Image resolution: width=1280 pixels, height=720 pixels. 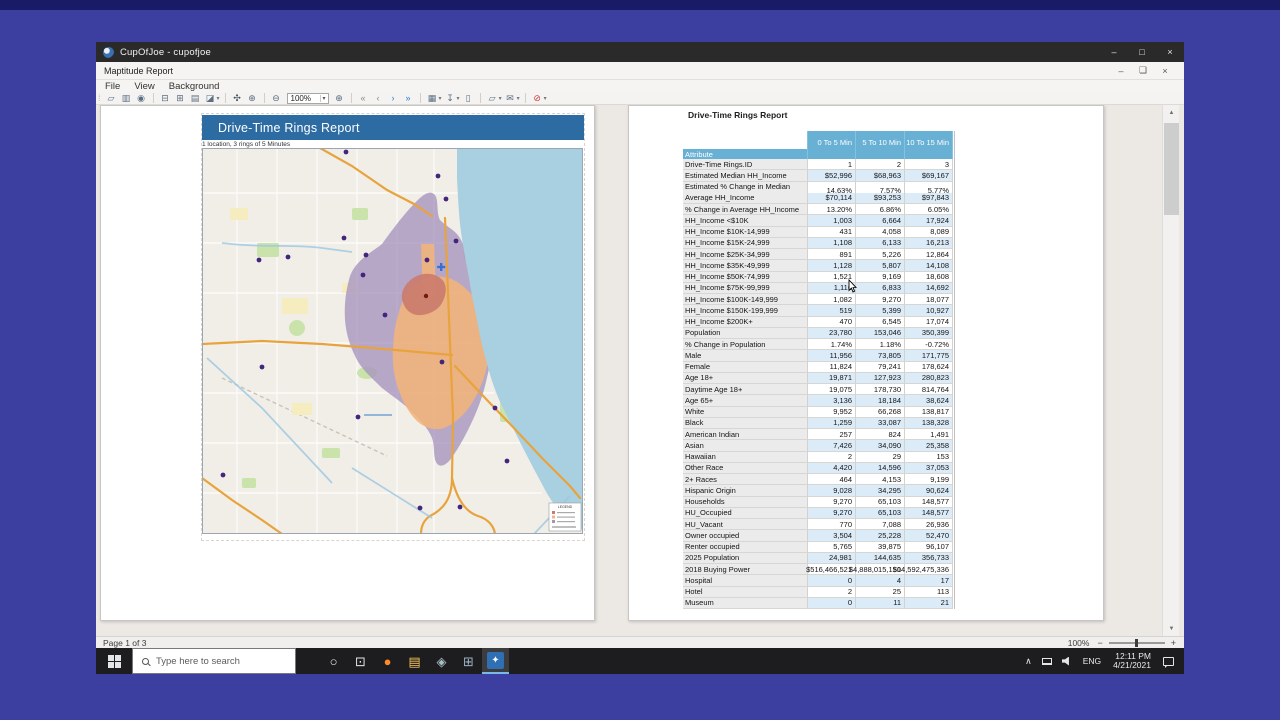 What do you see at coordinates (378, 415) in the screenshot?
I see `map-label-text` at bounding box center [378, 415].